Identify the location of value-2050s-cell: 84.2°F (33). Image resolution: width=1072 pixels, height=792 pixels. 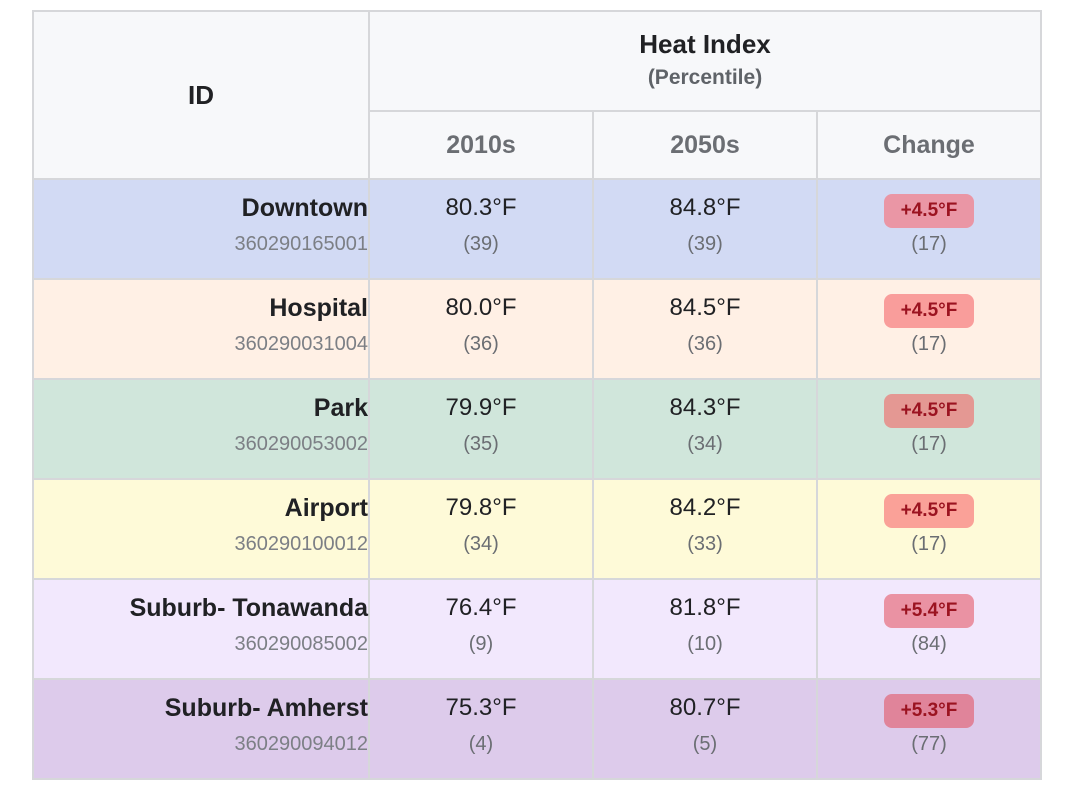
(705, 529).